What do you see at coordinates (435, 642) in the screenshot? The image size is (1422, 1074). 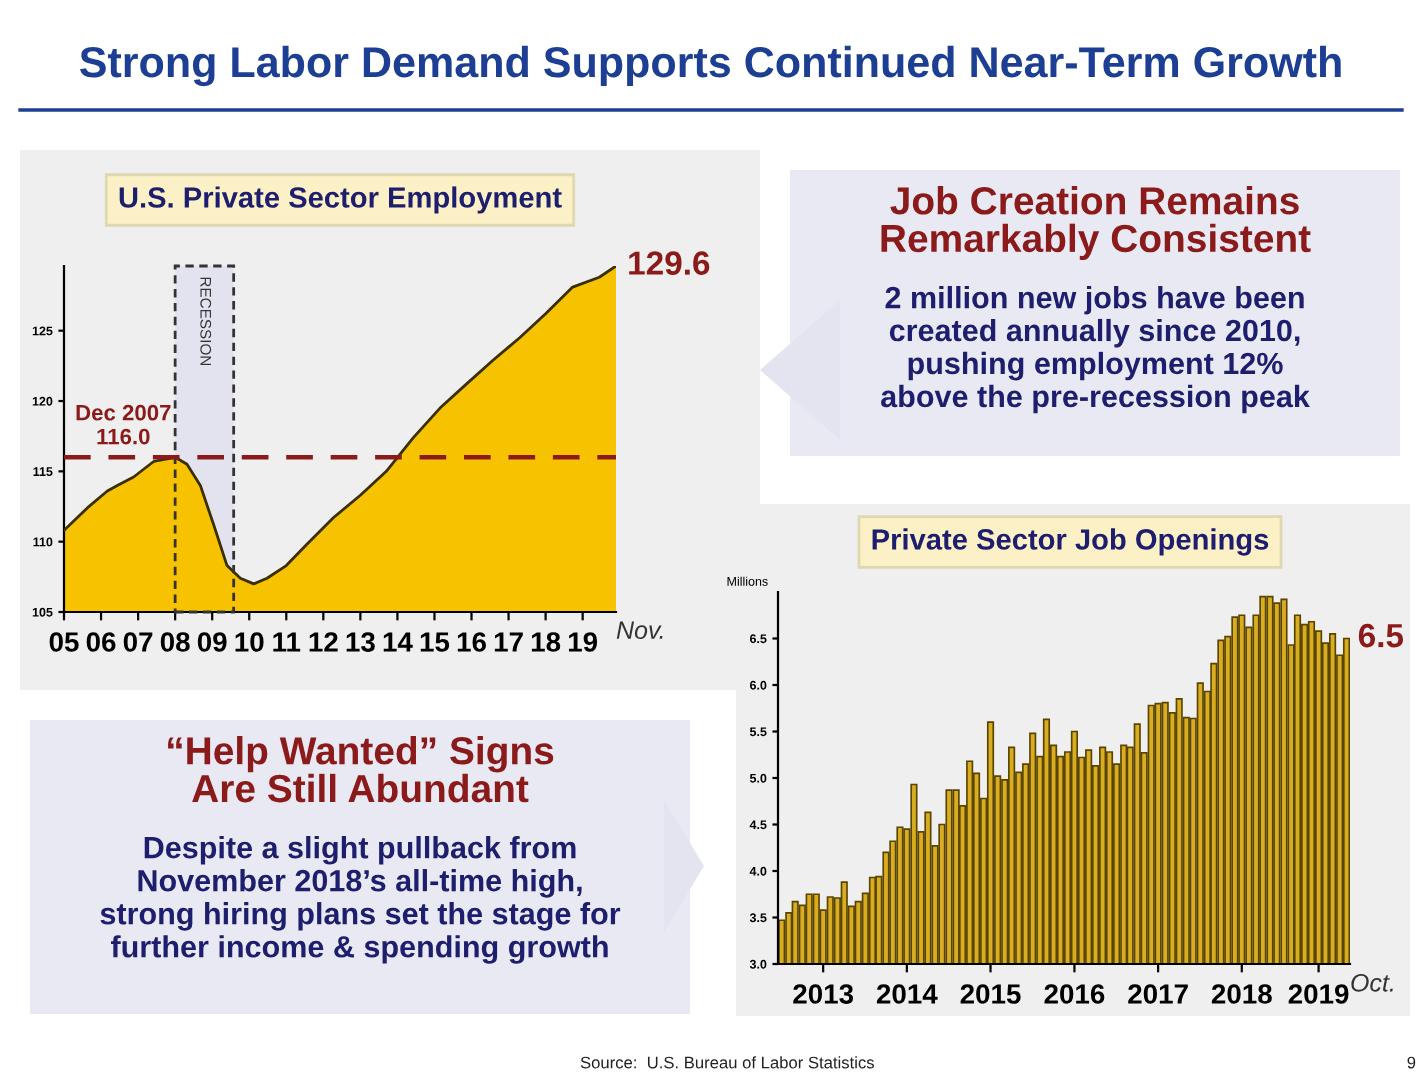 I see `x-tick-label: 15` at bounding box center [435, 642].